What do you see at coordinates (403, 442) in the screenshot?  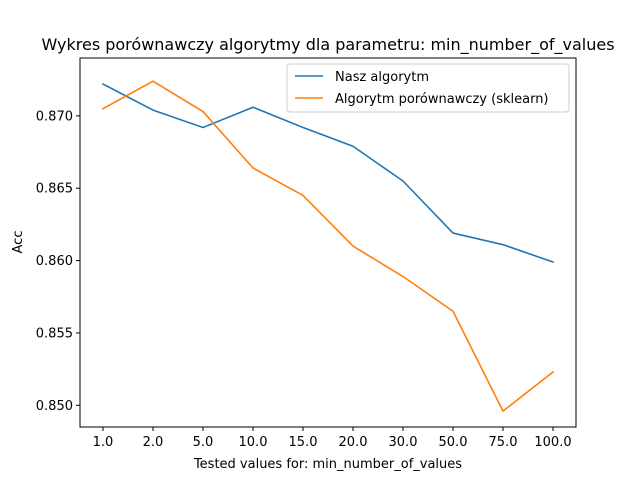 I see `x-tick-label: 30.0` at bounding box center [403, 442].